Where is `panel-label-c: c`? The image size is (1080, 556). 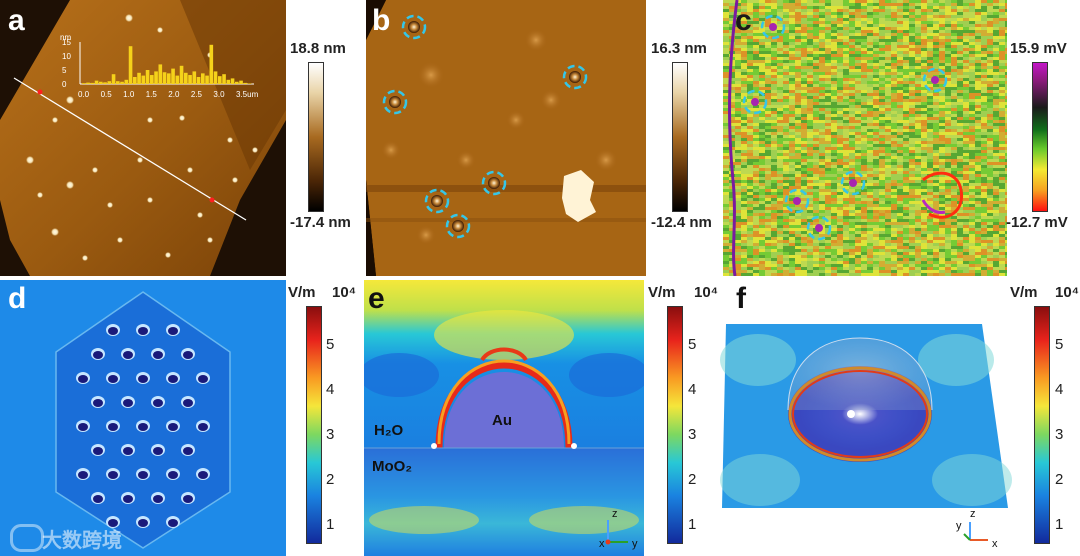
panel-label-c: c is located at coordinates (743, 20).